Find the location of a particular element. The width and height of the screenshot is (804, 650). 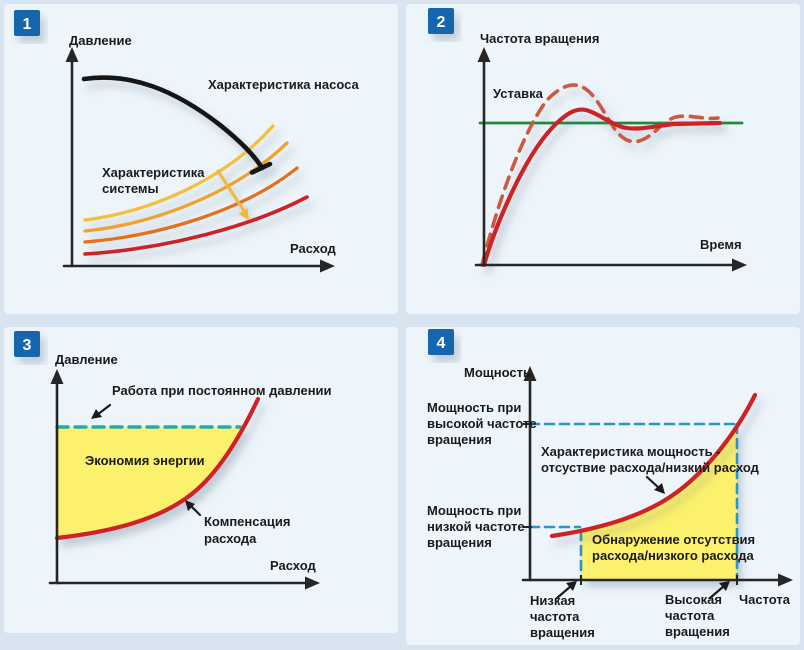

constant-pressure-label: Работа при постоянном давлении is located at coordinates (222, 390).